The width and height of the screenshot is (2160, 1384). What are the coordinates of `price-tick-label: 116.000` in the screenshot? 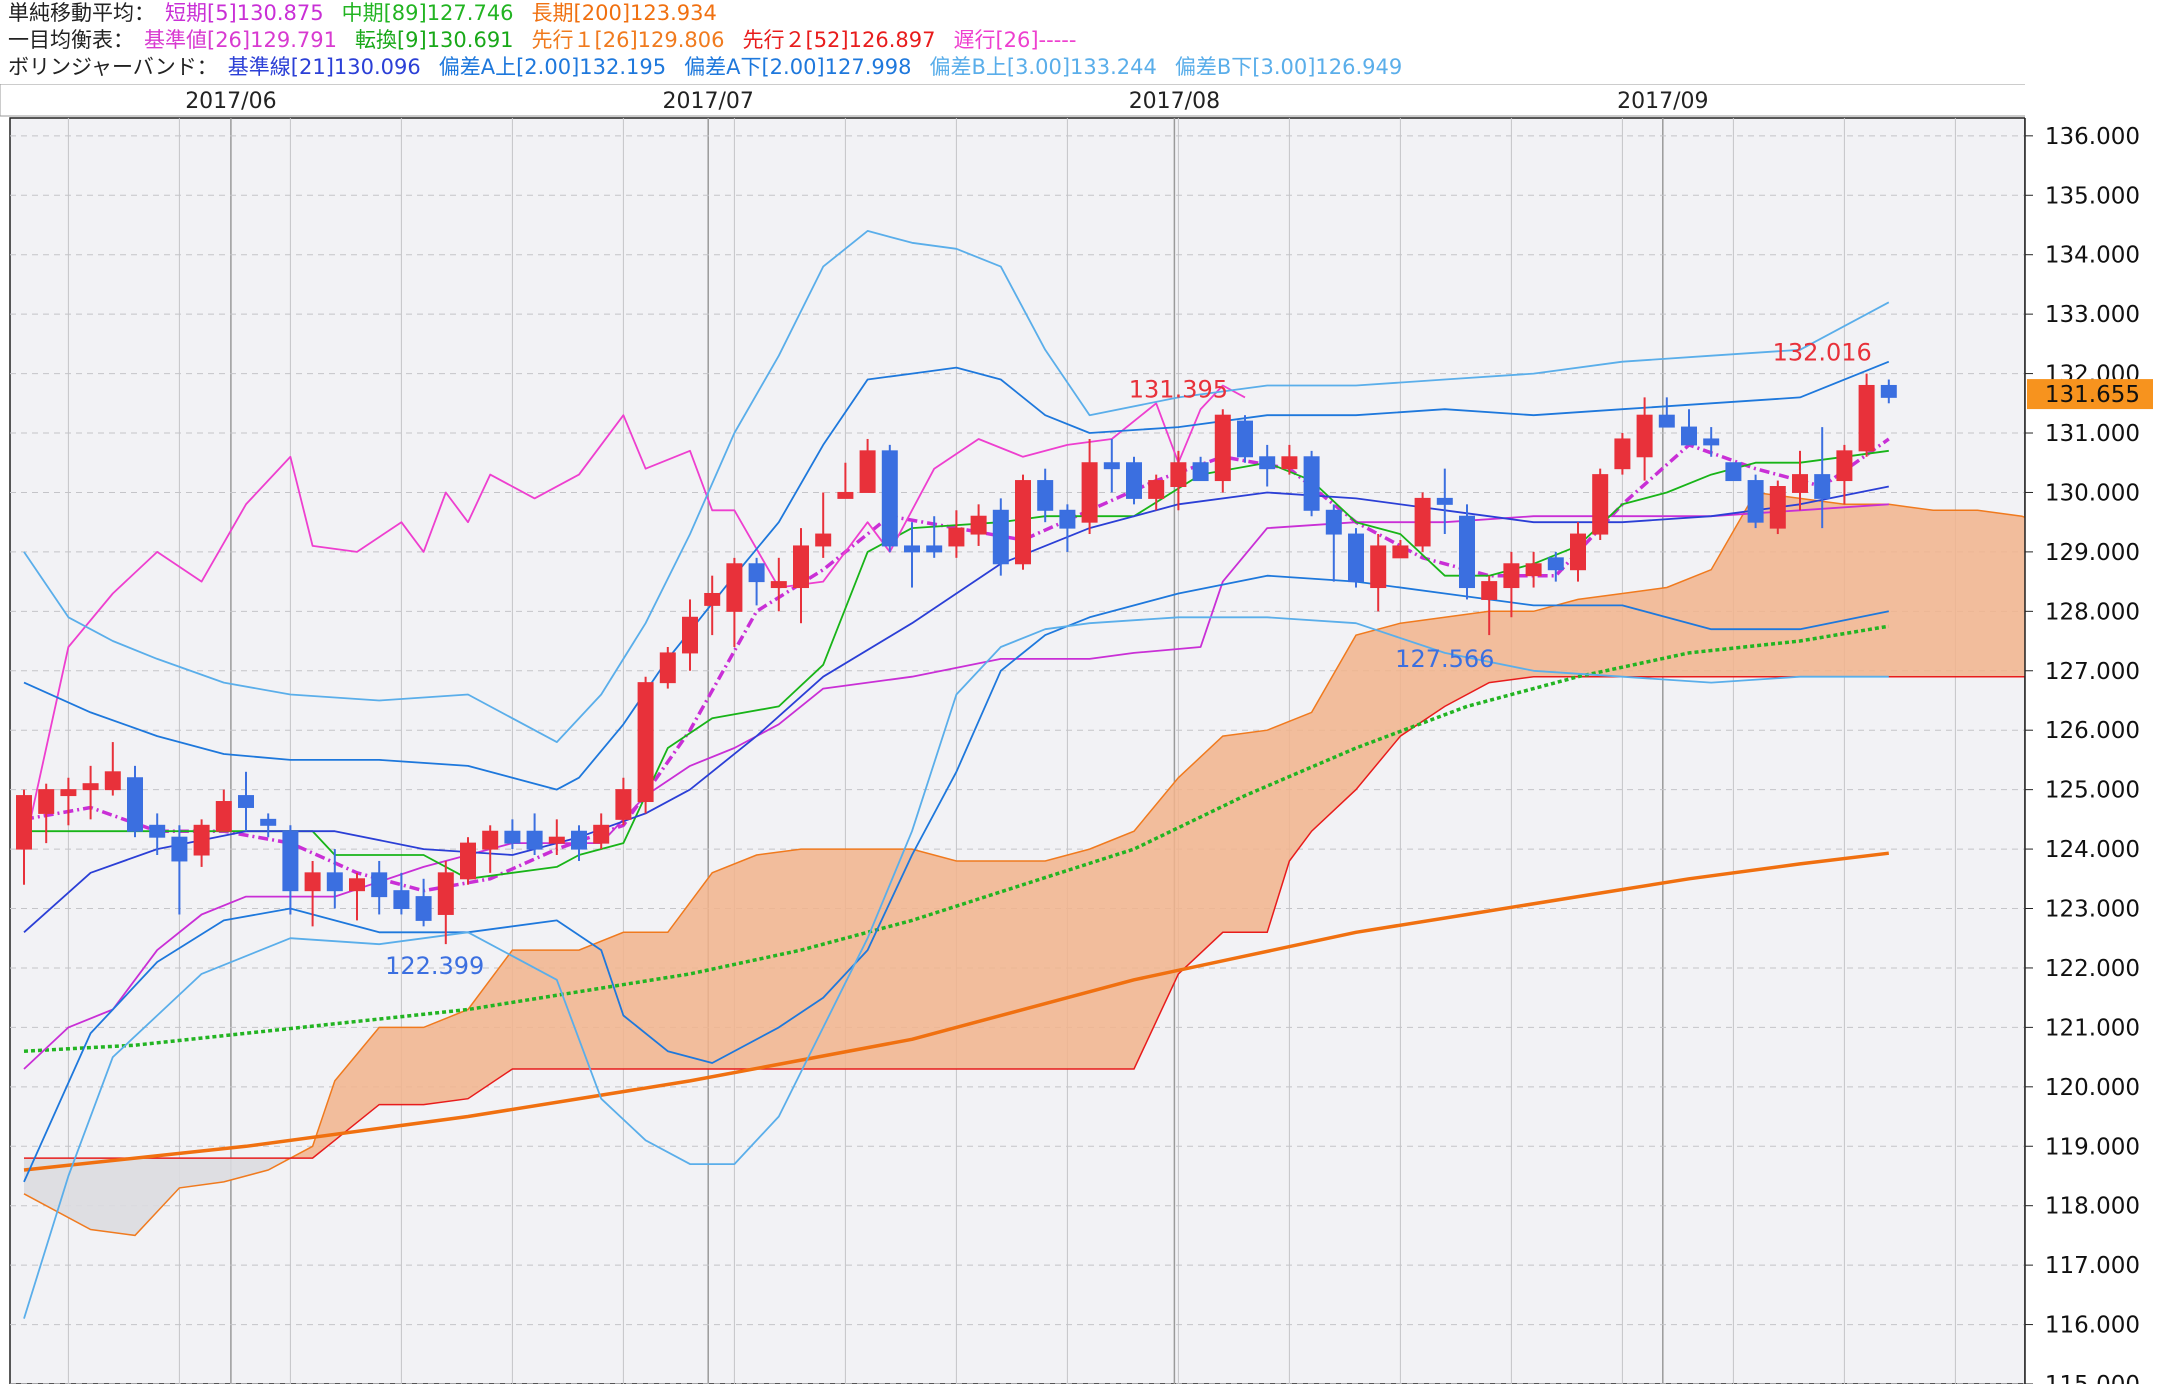 It's located at (2092, 1326).